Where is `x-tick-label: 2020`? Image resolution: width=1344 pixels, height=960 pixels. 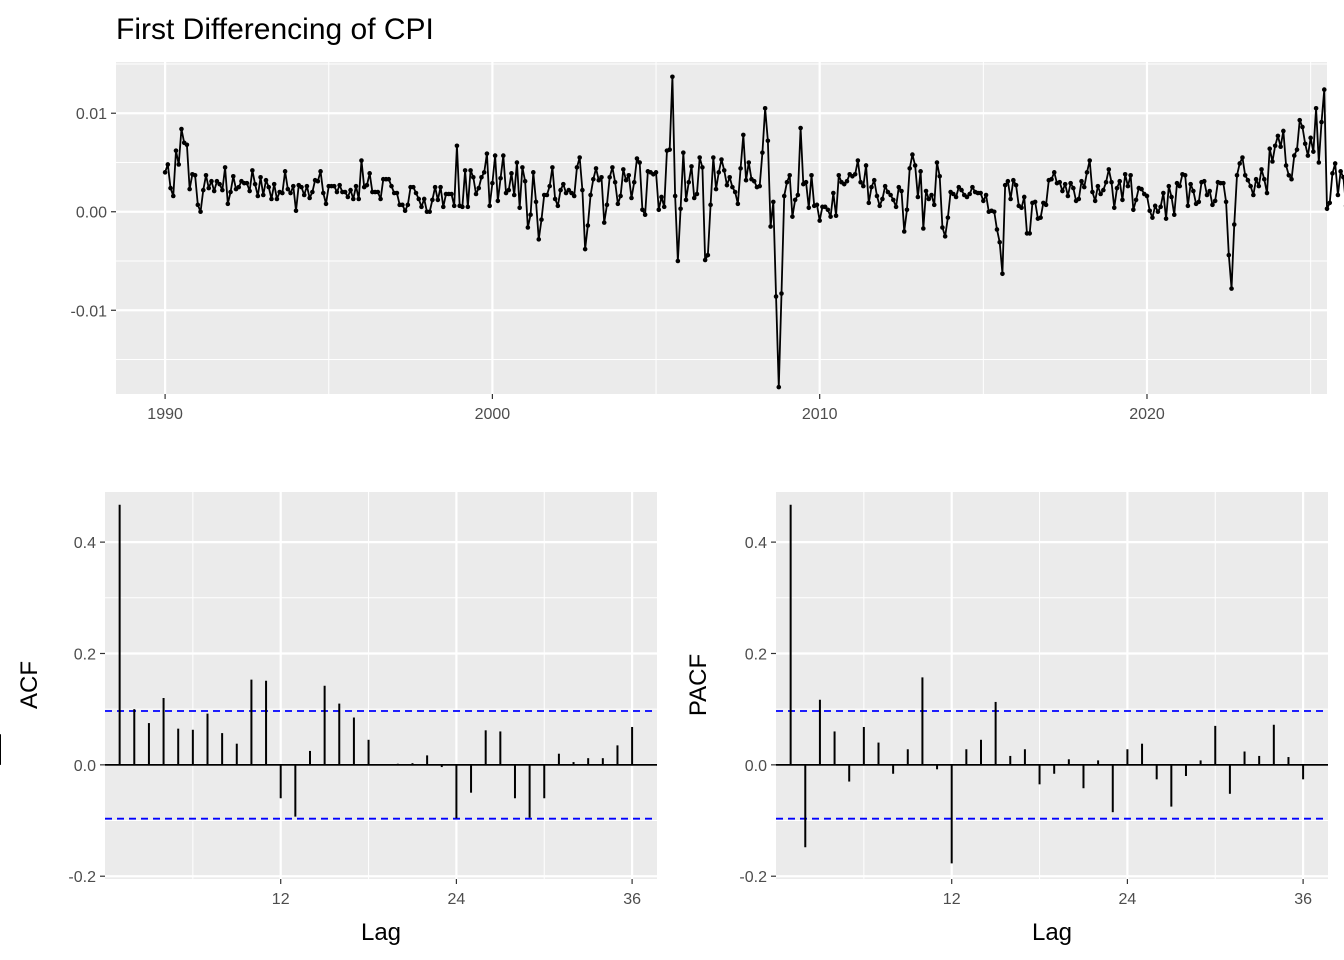 x-tick-label: 2020 is located at coordinates (1147, 414).